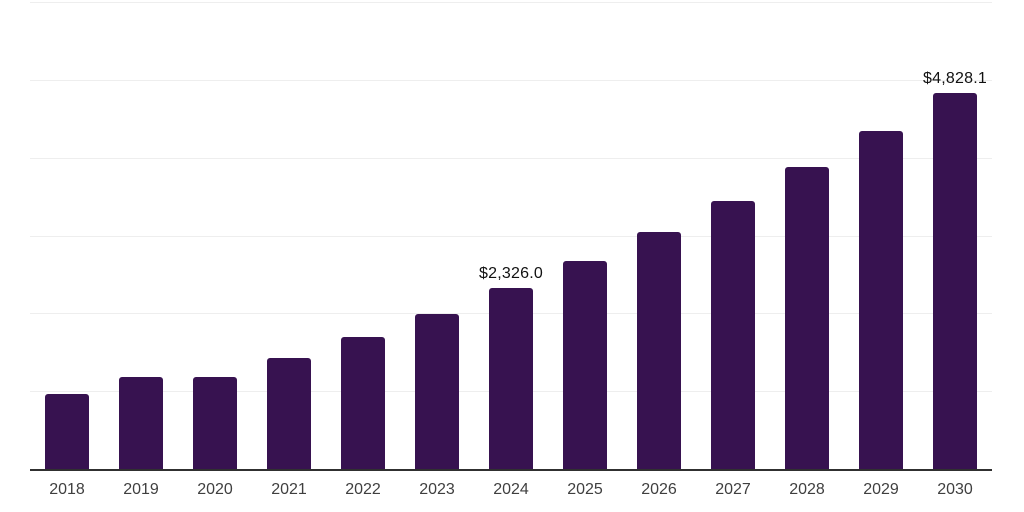 Image resolution: width=1024 pixels, height=512 pixels. Describe the element at coordinates (67, 431) in the screenshot. I see `bar-2018` at that location.